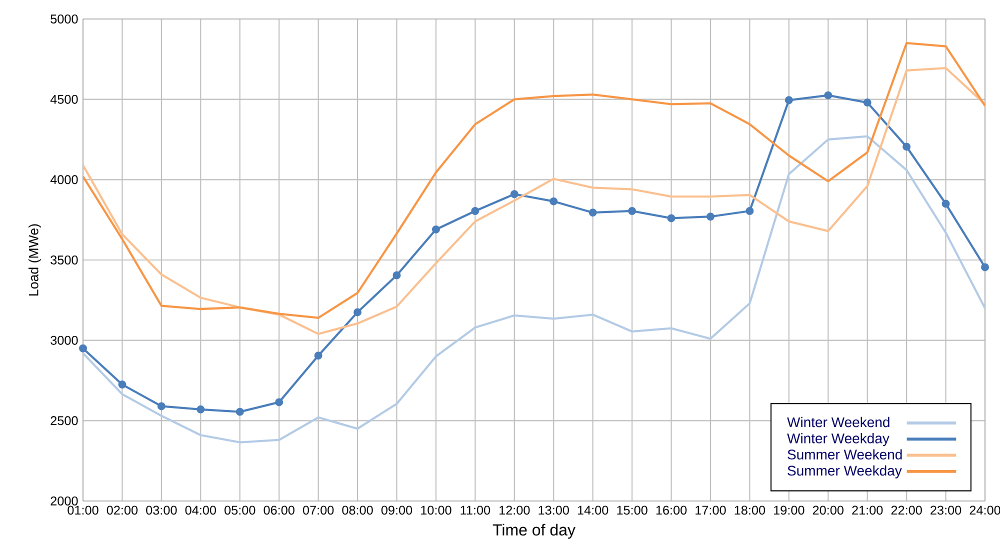  I want to click on x-tick-label: 19:00, so click(789, 510).